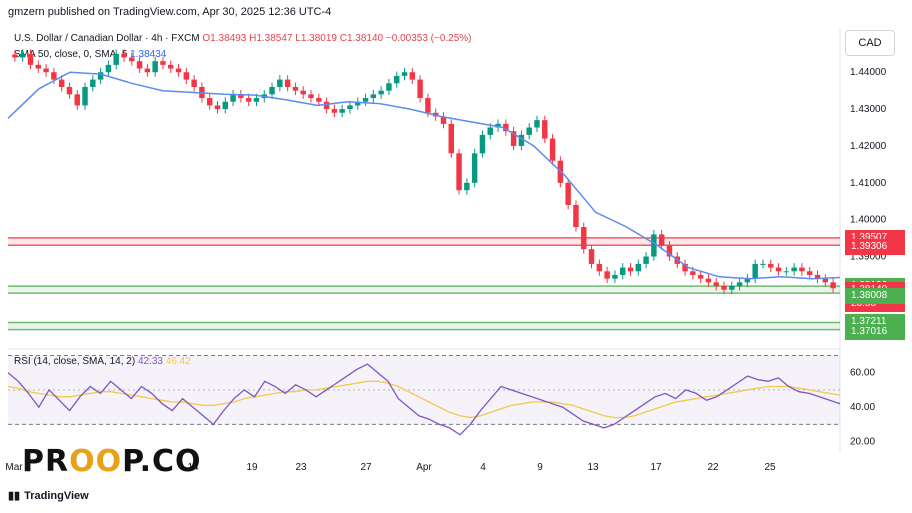 The width and height of the screenshot is (912, 513). Describe the element at coordinates (148, 54) in the screenshot. I see `sma-value: 1.38434` at that location.